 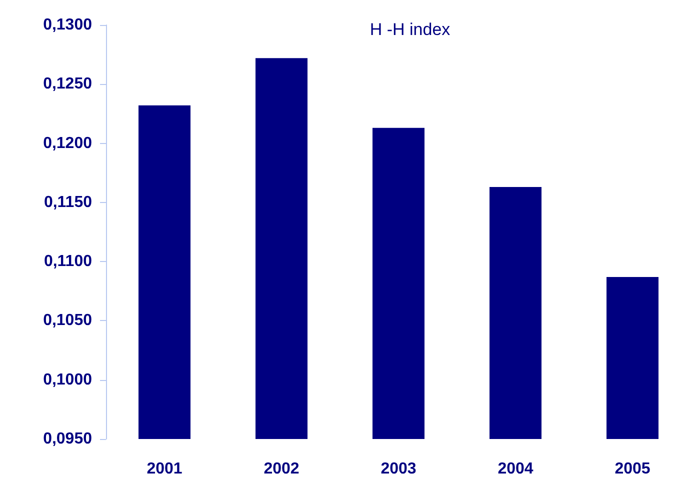 What do you see at coordinates (67, 84) in the screenshot?
I see `y-tick-label: 0,1250` at bounding box center [67, 84].